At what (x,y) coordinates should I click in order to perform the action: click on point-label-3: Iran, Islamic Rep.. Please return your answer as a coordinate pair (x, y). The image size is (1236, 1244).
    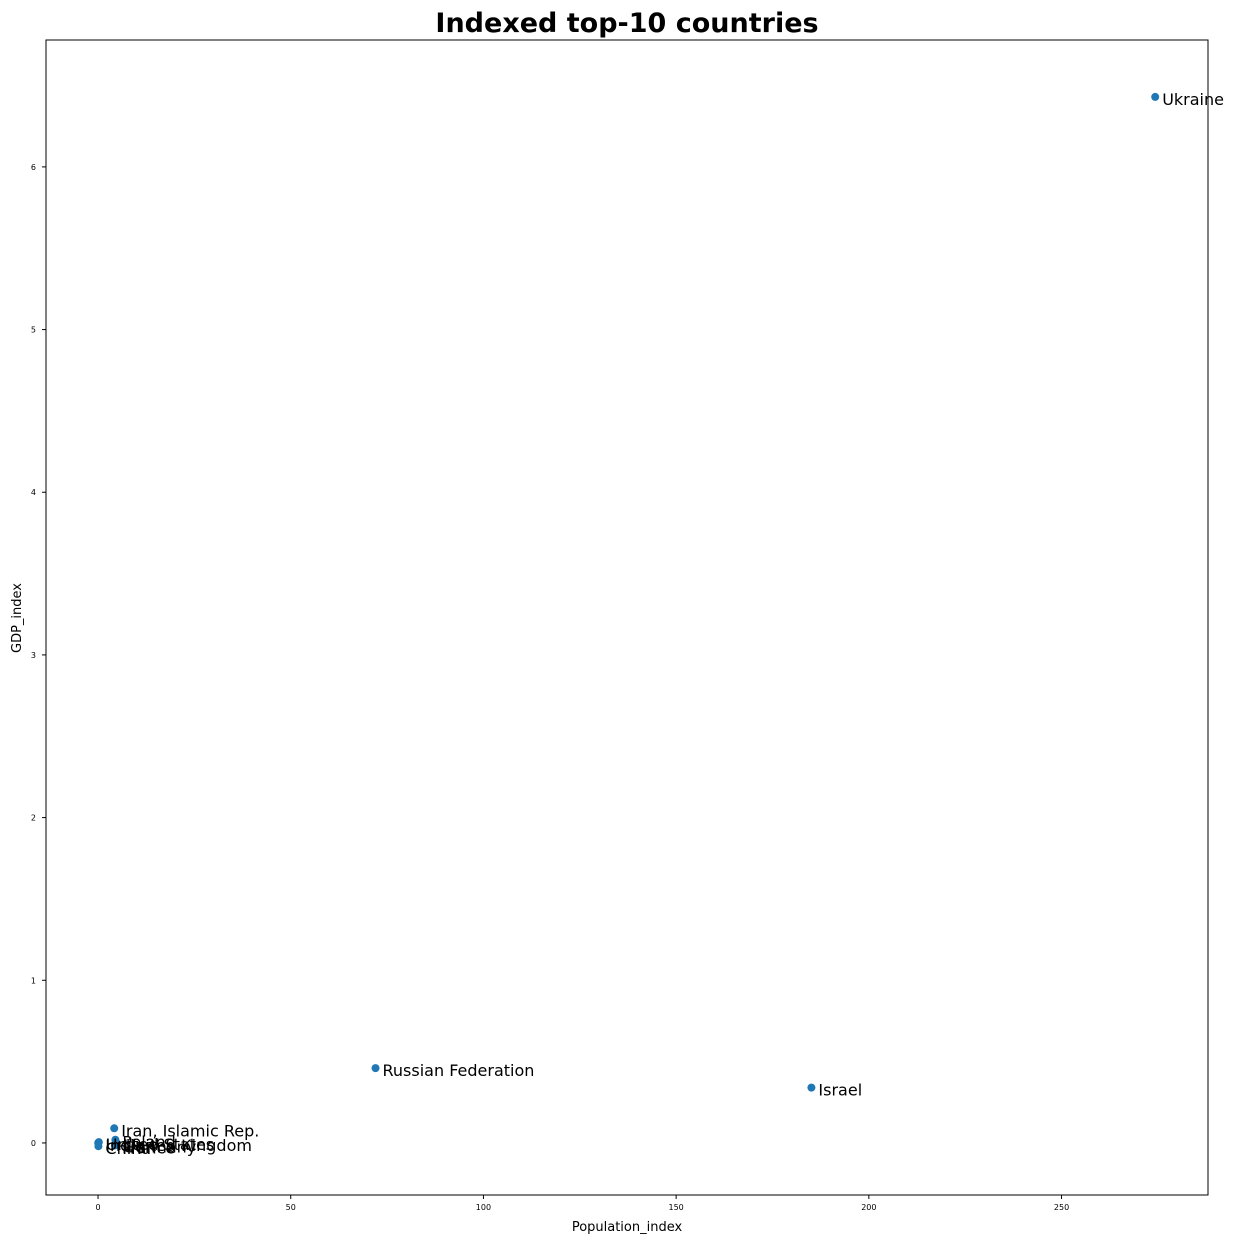
    Looking at the image, I should click on (190, 1130).